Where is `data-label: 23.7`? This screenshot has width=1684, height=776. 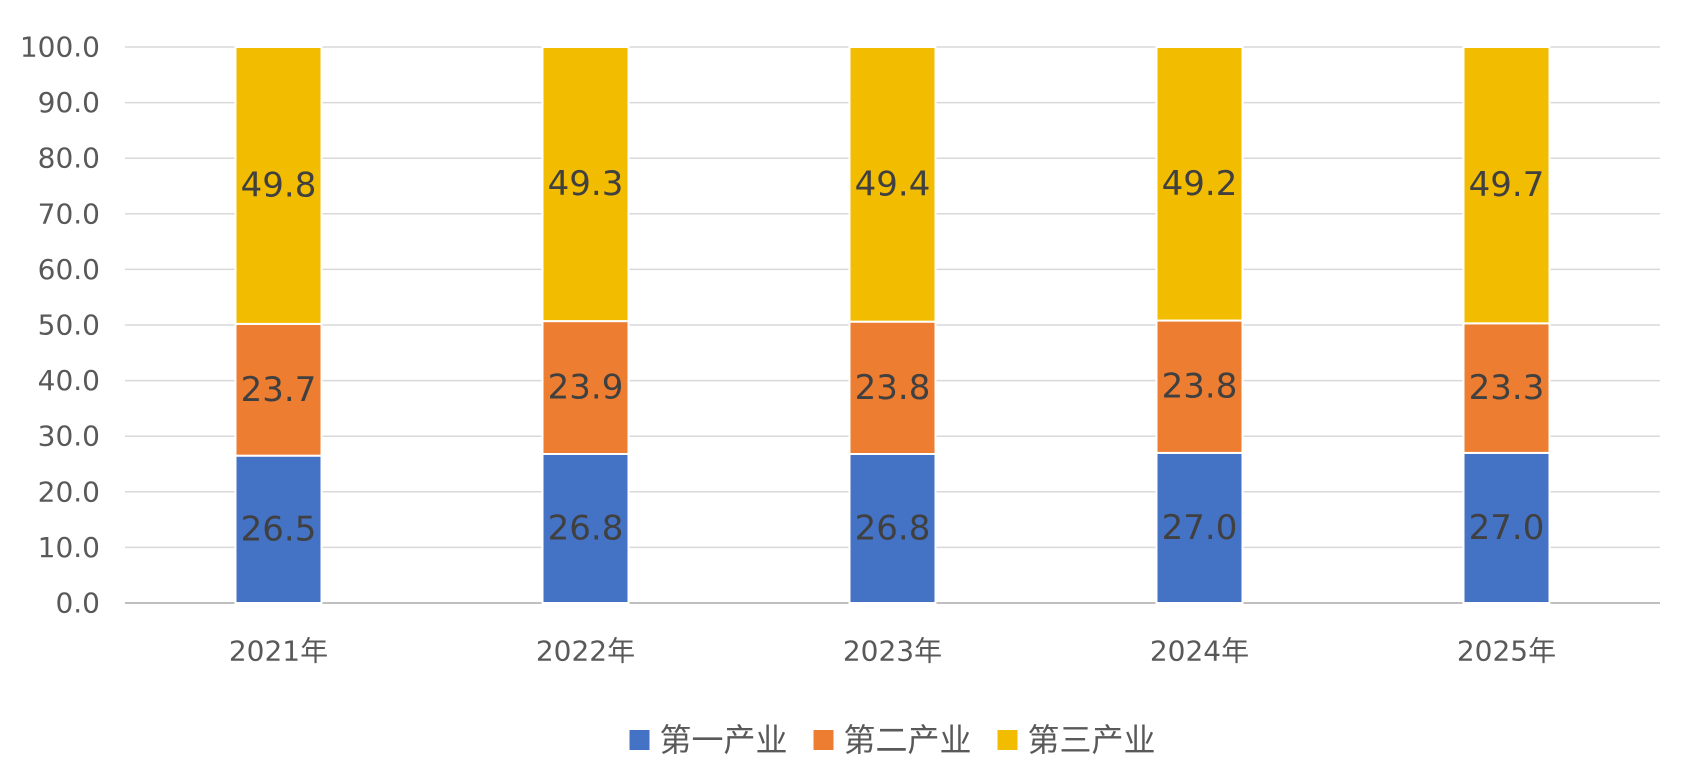 data-label: 23.7 is located at coordinates (279, 390).